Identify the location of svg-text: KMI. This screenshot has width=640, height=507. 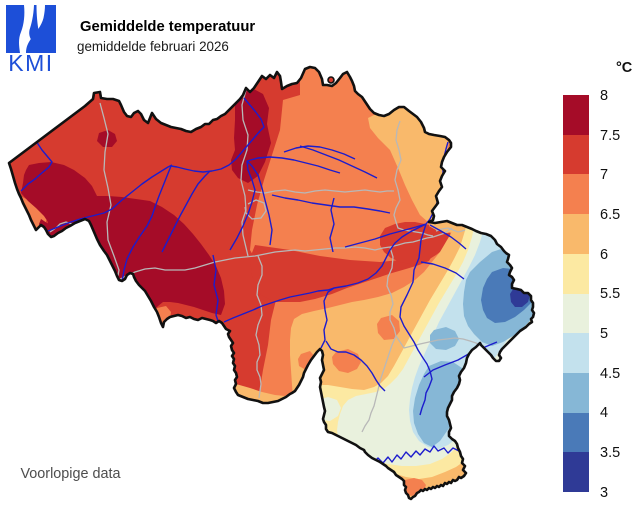
(30, 63).